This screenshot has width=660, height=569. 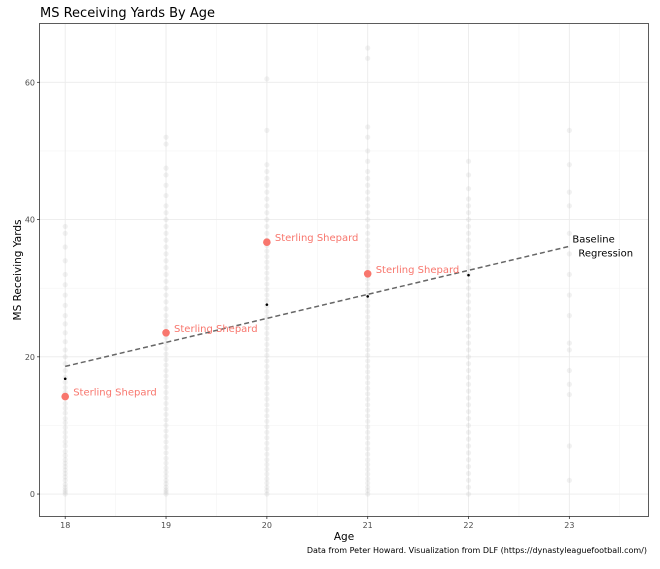 What do you see at coordinates (468, 275) in the screenshot?
I see `age-mean-point` at bounding box center [468, 275].